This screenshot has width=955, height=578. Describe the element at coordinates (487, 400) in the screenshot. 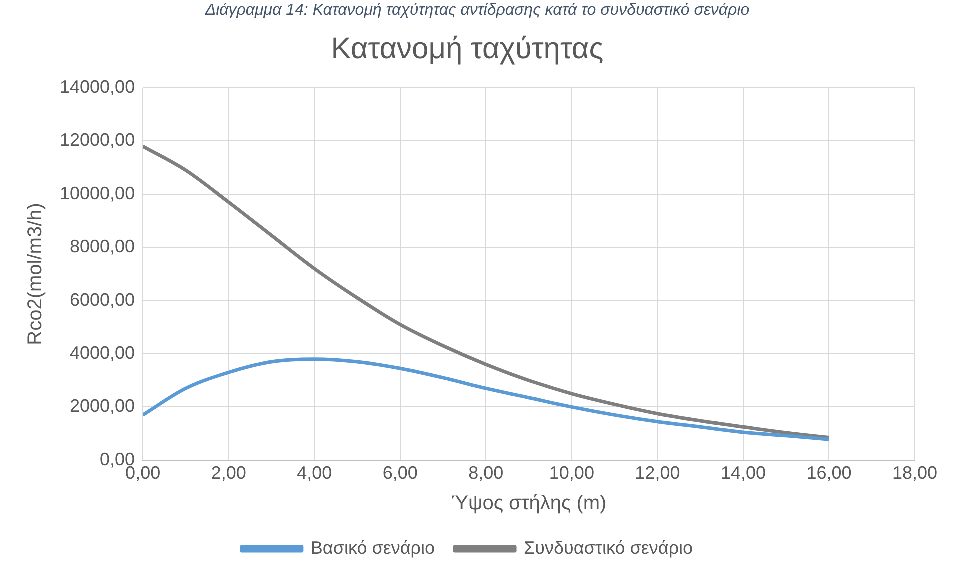

I see `line-series` at that location.